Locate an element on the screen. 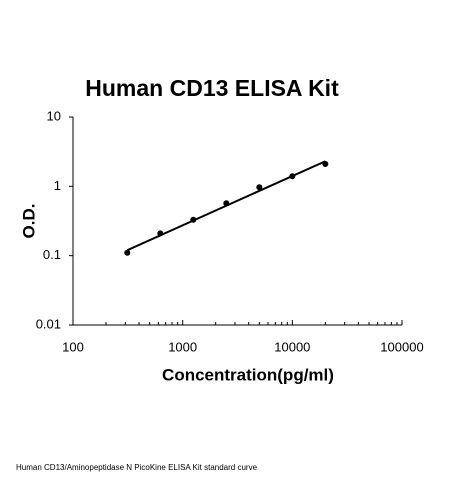 Image resolution: width=451 pixels, height=483 pixels. y-axis-label: O.D. is located at coordinates (28, 221).